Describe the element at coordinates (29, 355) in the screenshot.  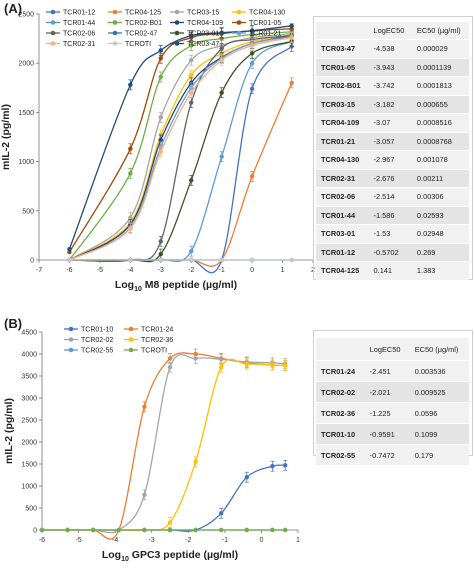
I see `y-tick-label: 4000` at that location.